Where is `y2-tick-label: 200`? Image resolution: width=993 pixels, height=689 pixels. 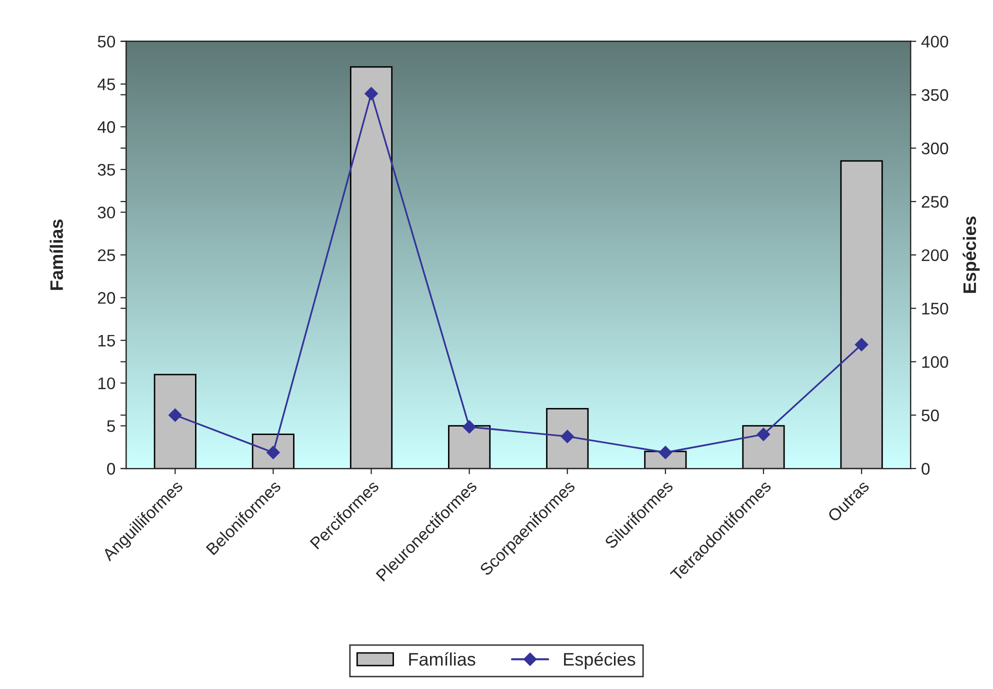 y2-tick-label: 200 is located at coordinates (935, 255).